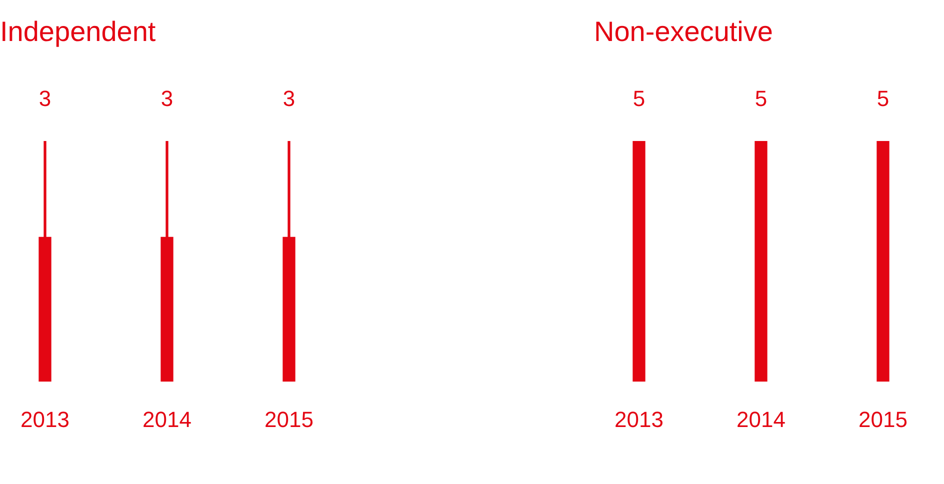  Describe the element at coordinates (683, 32) in the screenshot. I see `chart-title: Non-executive` at that location.